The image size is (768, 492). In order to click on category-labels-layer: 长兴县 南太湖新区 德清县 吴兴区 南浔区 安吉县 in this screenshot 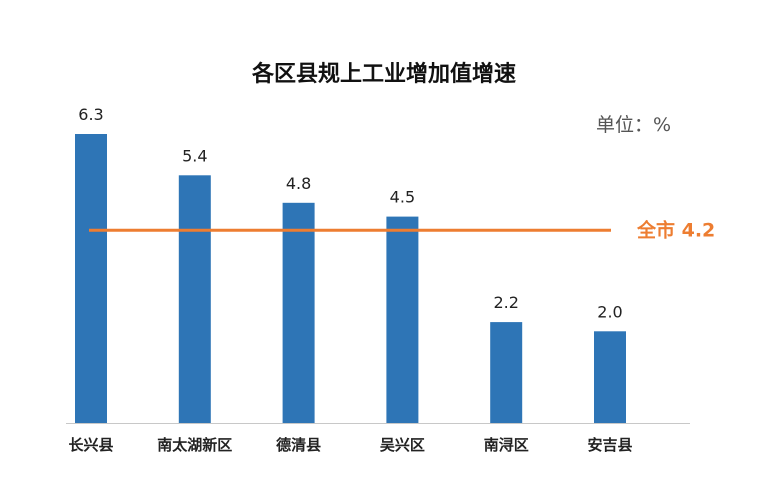, I will do `click(350, 445)`.